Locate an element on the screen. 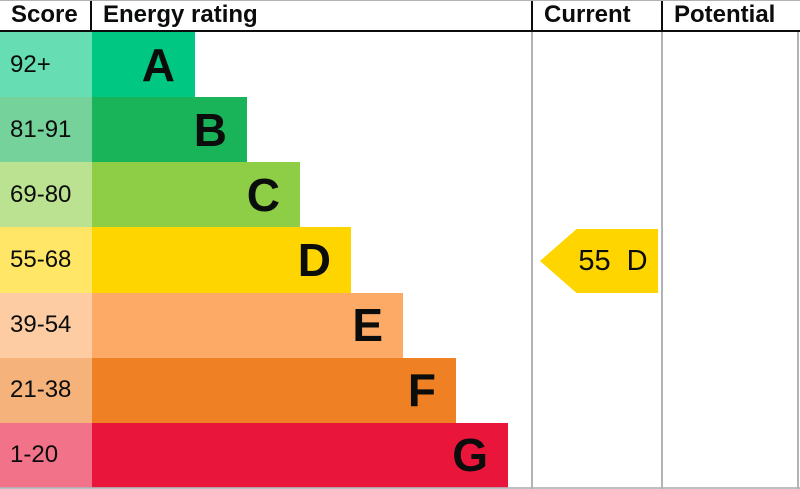 The width and height of the screenshot is (800, 489). band-score-range: 81-91 is located at coordinates (46, 130).